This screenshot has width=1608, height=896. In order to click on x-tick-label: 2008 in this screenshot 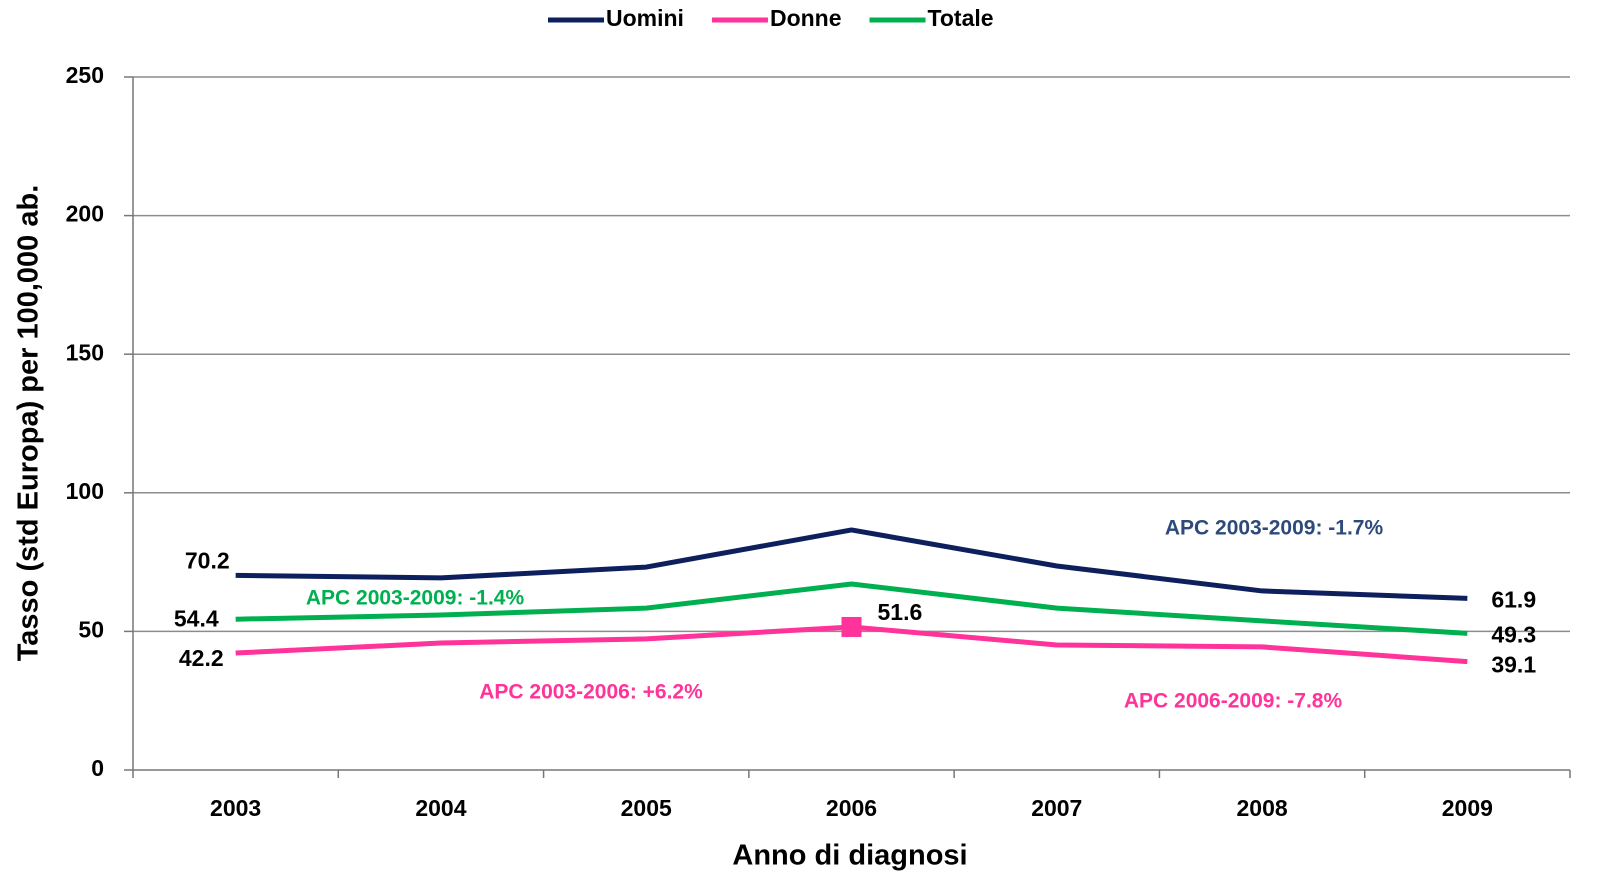, I will do `click(1261, 808)`.